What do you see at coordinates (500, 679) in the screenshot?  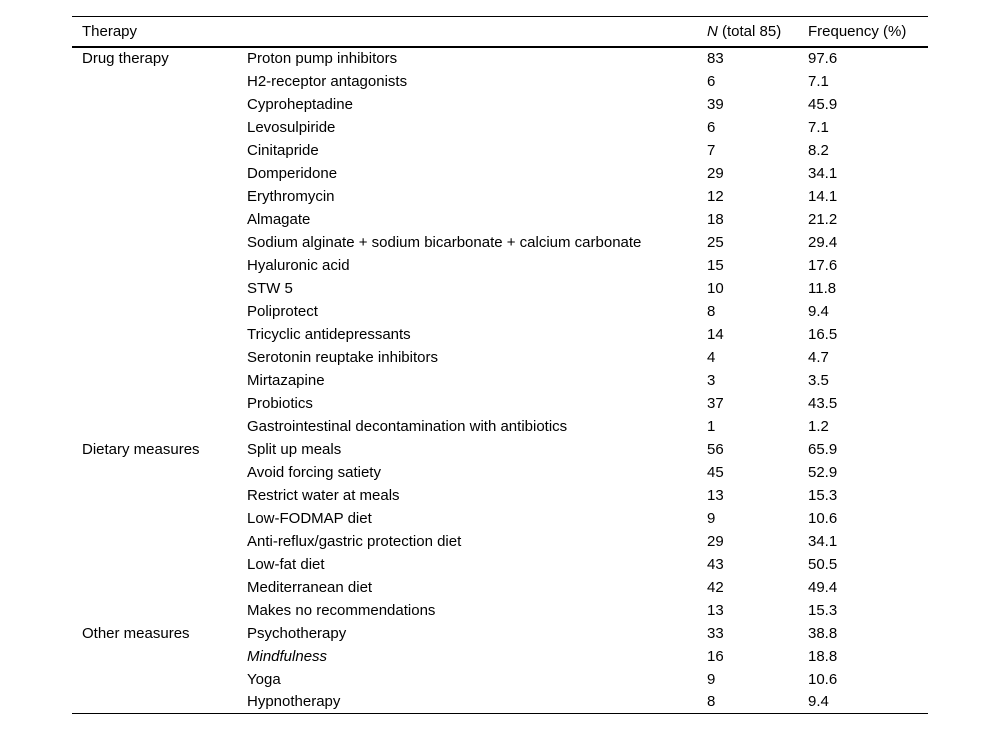 I see `table-row: Yoga 9 10.6` at bounding box center [500, 679].